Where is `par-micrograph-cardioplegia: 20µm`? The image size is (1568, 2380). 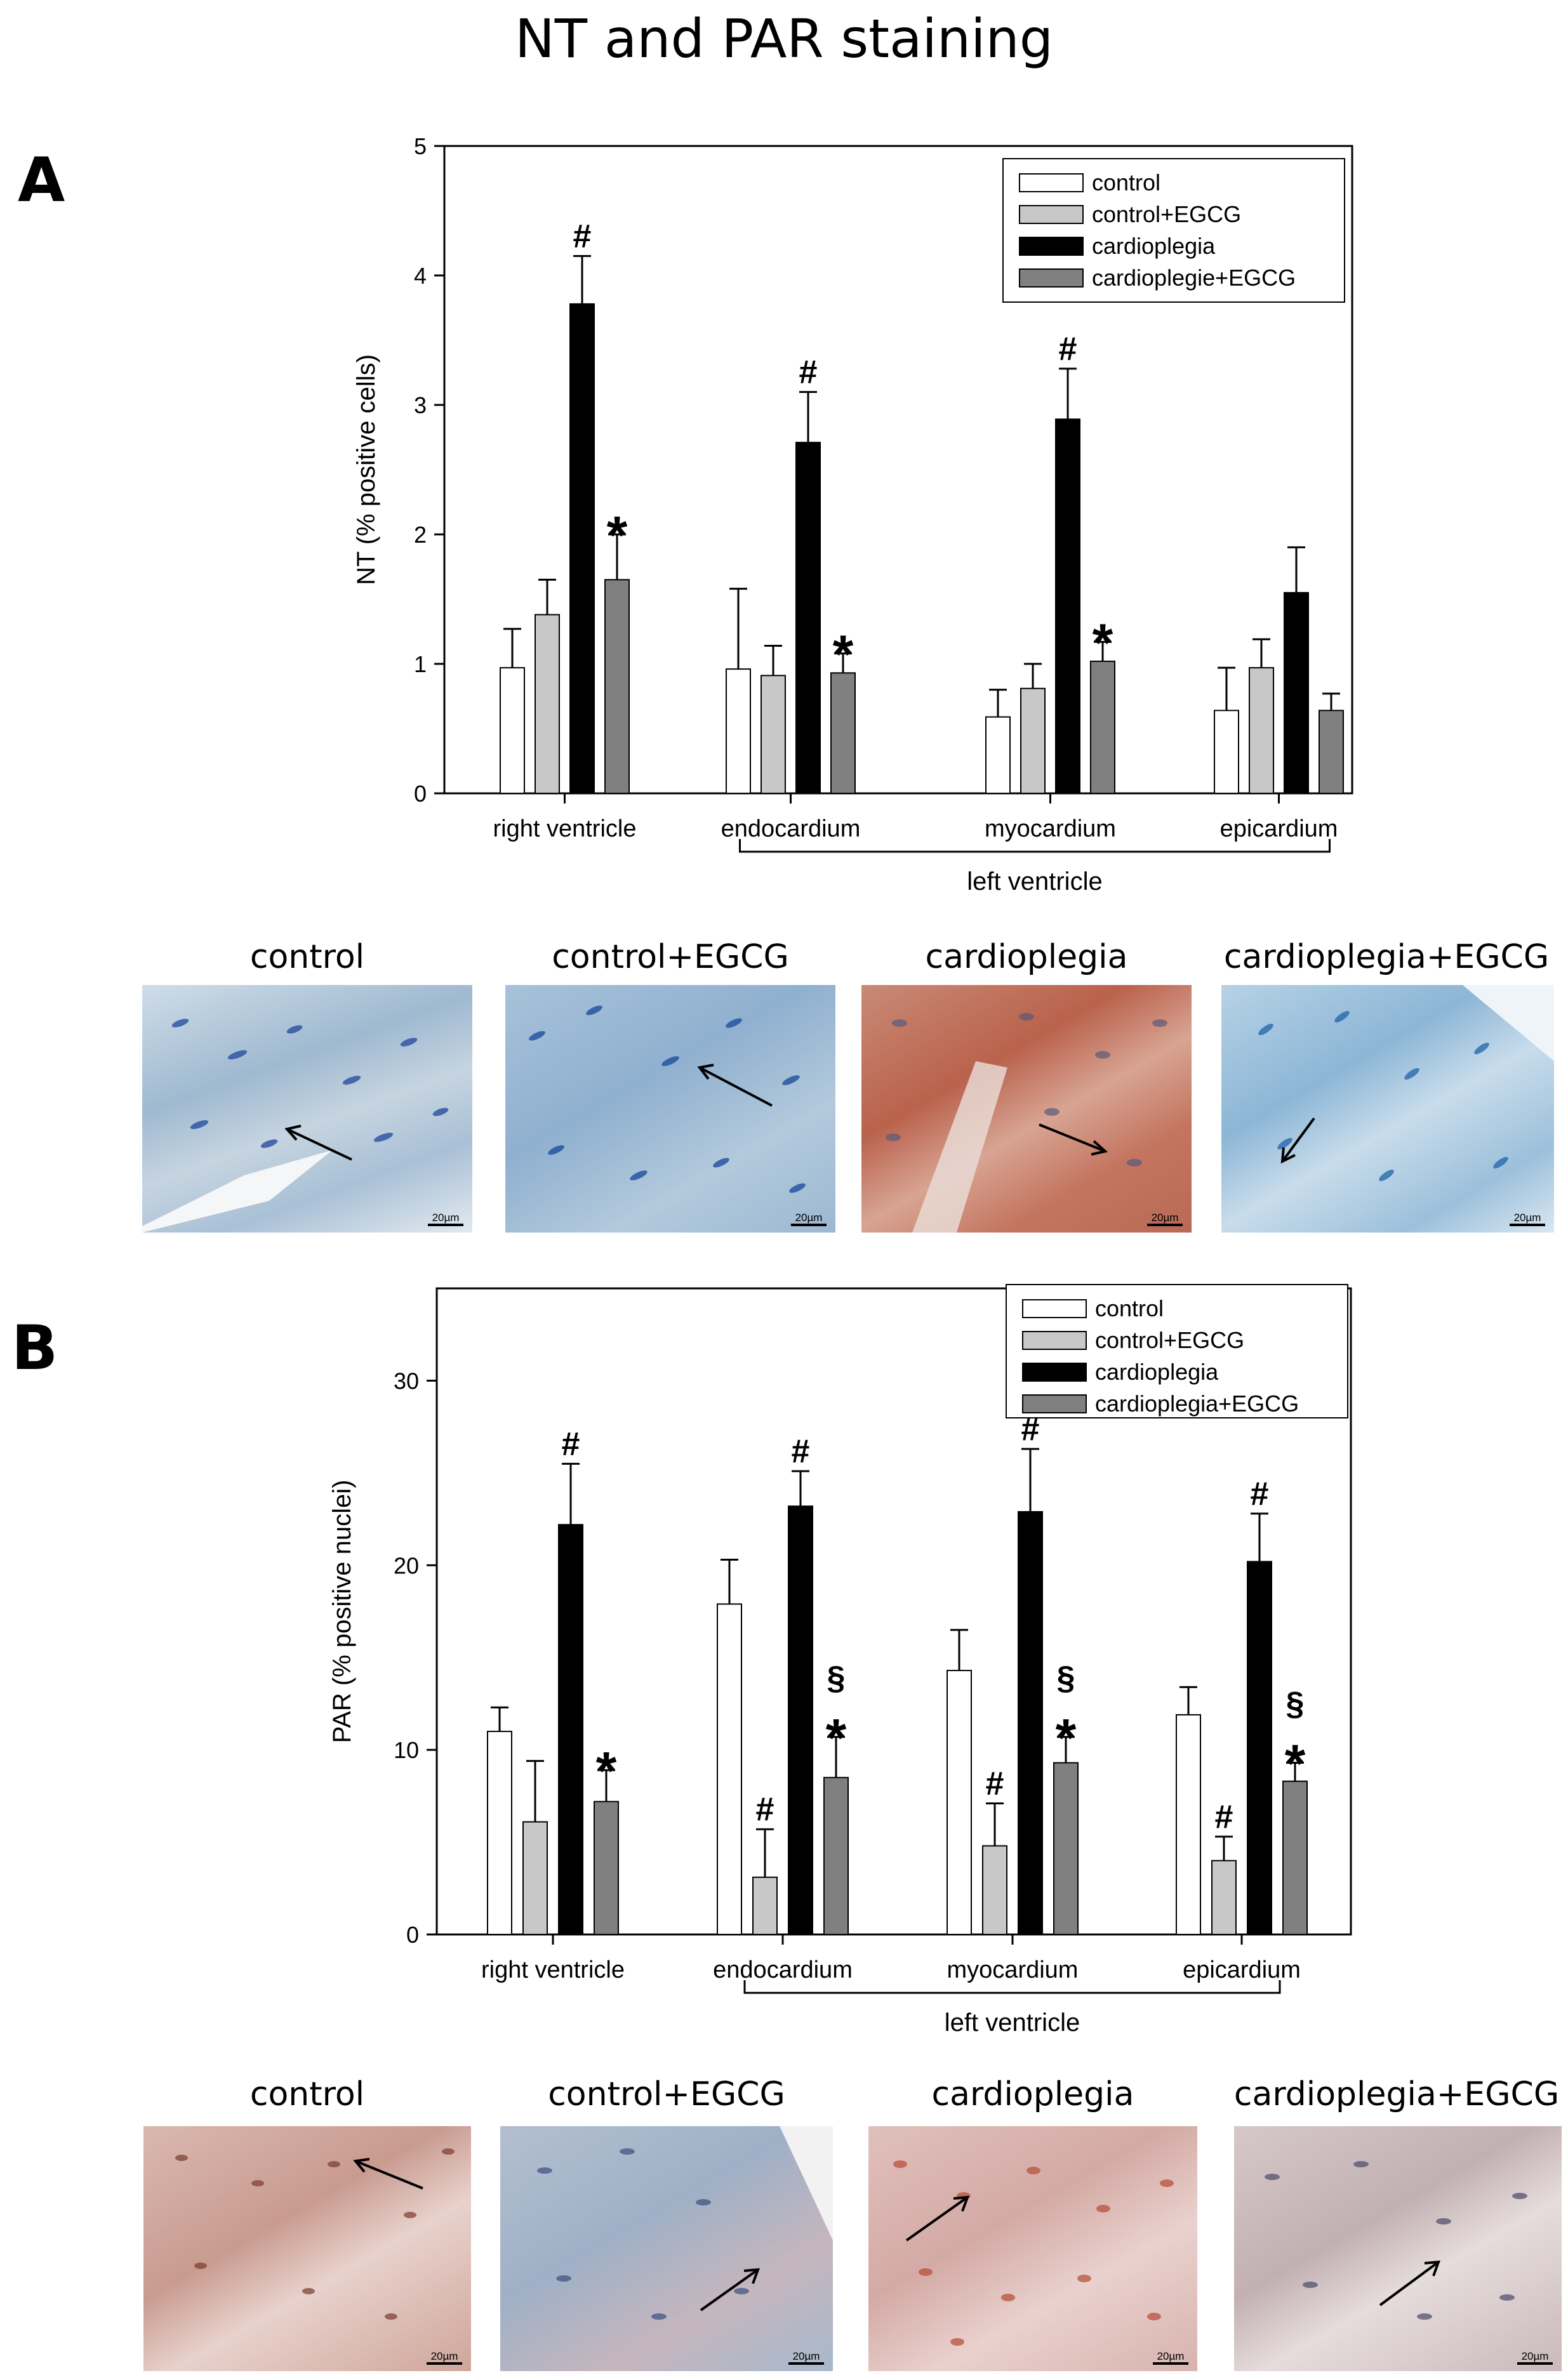 par-micrograph-cardioplegia: 20µm is located at coordinates (1032, 2248).